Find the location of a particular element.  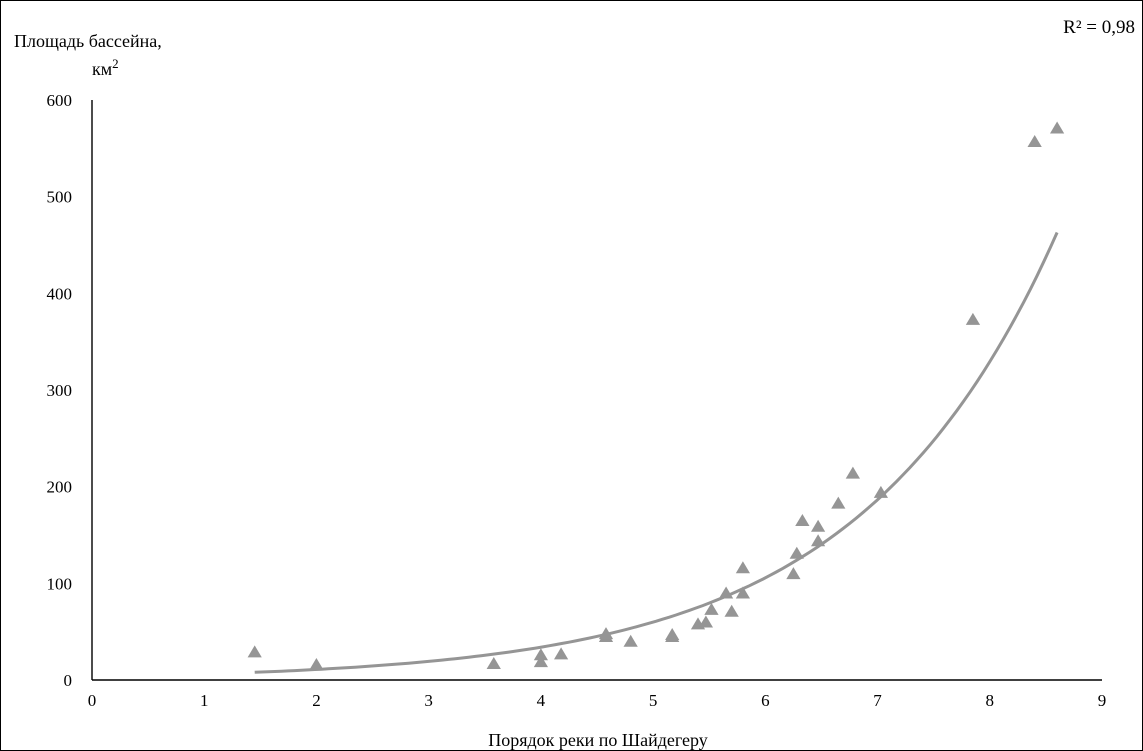

x-tick-label: 0 is located at coordinates (92, 700).